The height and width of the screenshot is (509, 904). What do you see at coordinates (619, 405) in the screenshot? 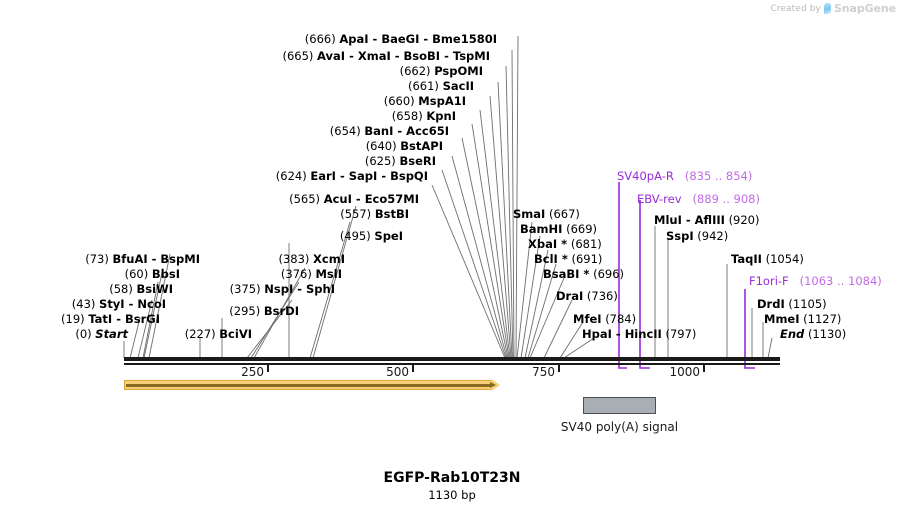
I see `feature-sv40-polya-signal` at bounding box center [619, 405].